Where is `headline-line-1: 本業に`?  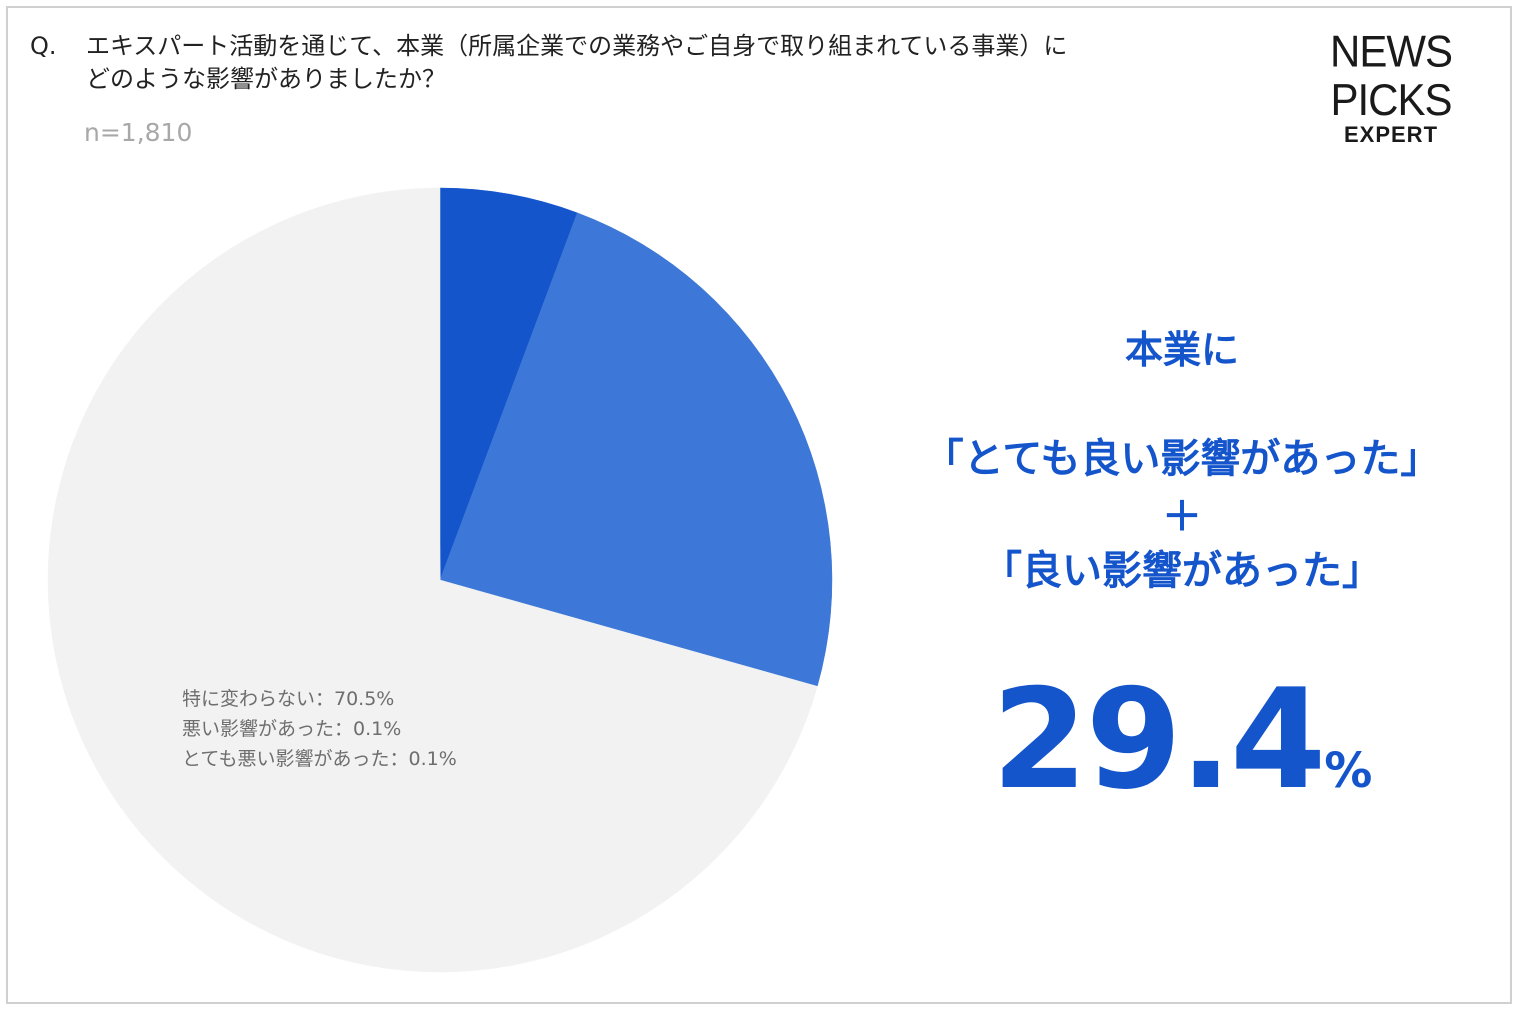 headline-line-1: 本業に is located at coordinates (1181, 350).